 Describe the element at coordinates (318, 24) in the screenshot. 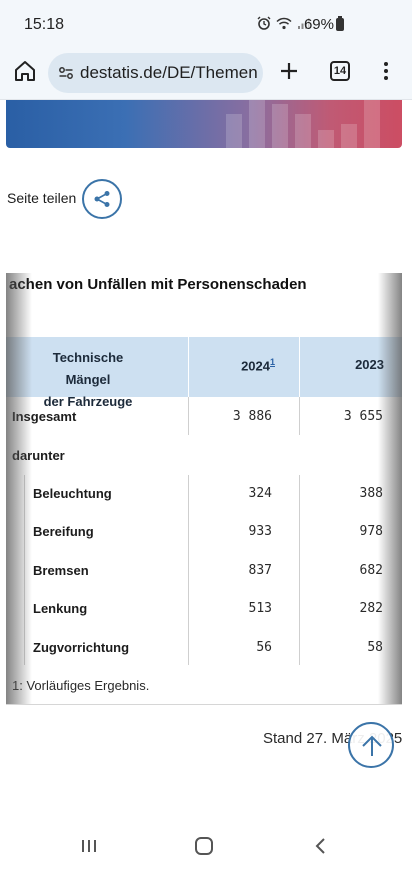

I see `battery-percent: 69%` at that location.